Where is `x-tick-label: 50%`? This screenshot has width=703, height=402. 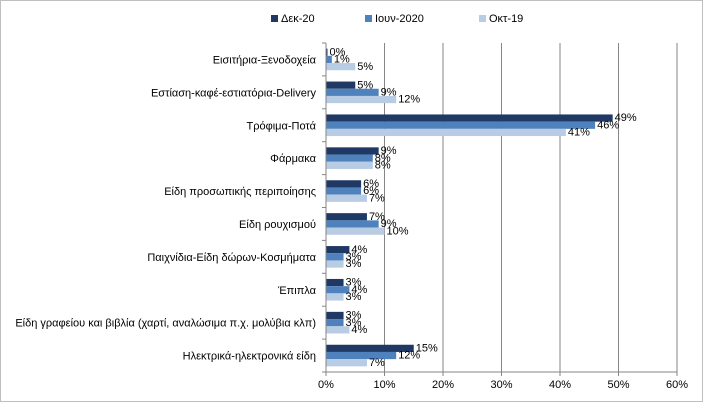
x-tick-label: 50% is located at coordinates (618, 385).